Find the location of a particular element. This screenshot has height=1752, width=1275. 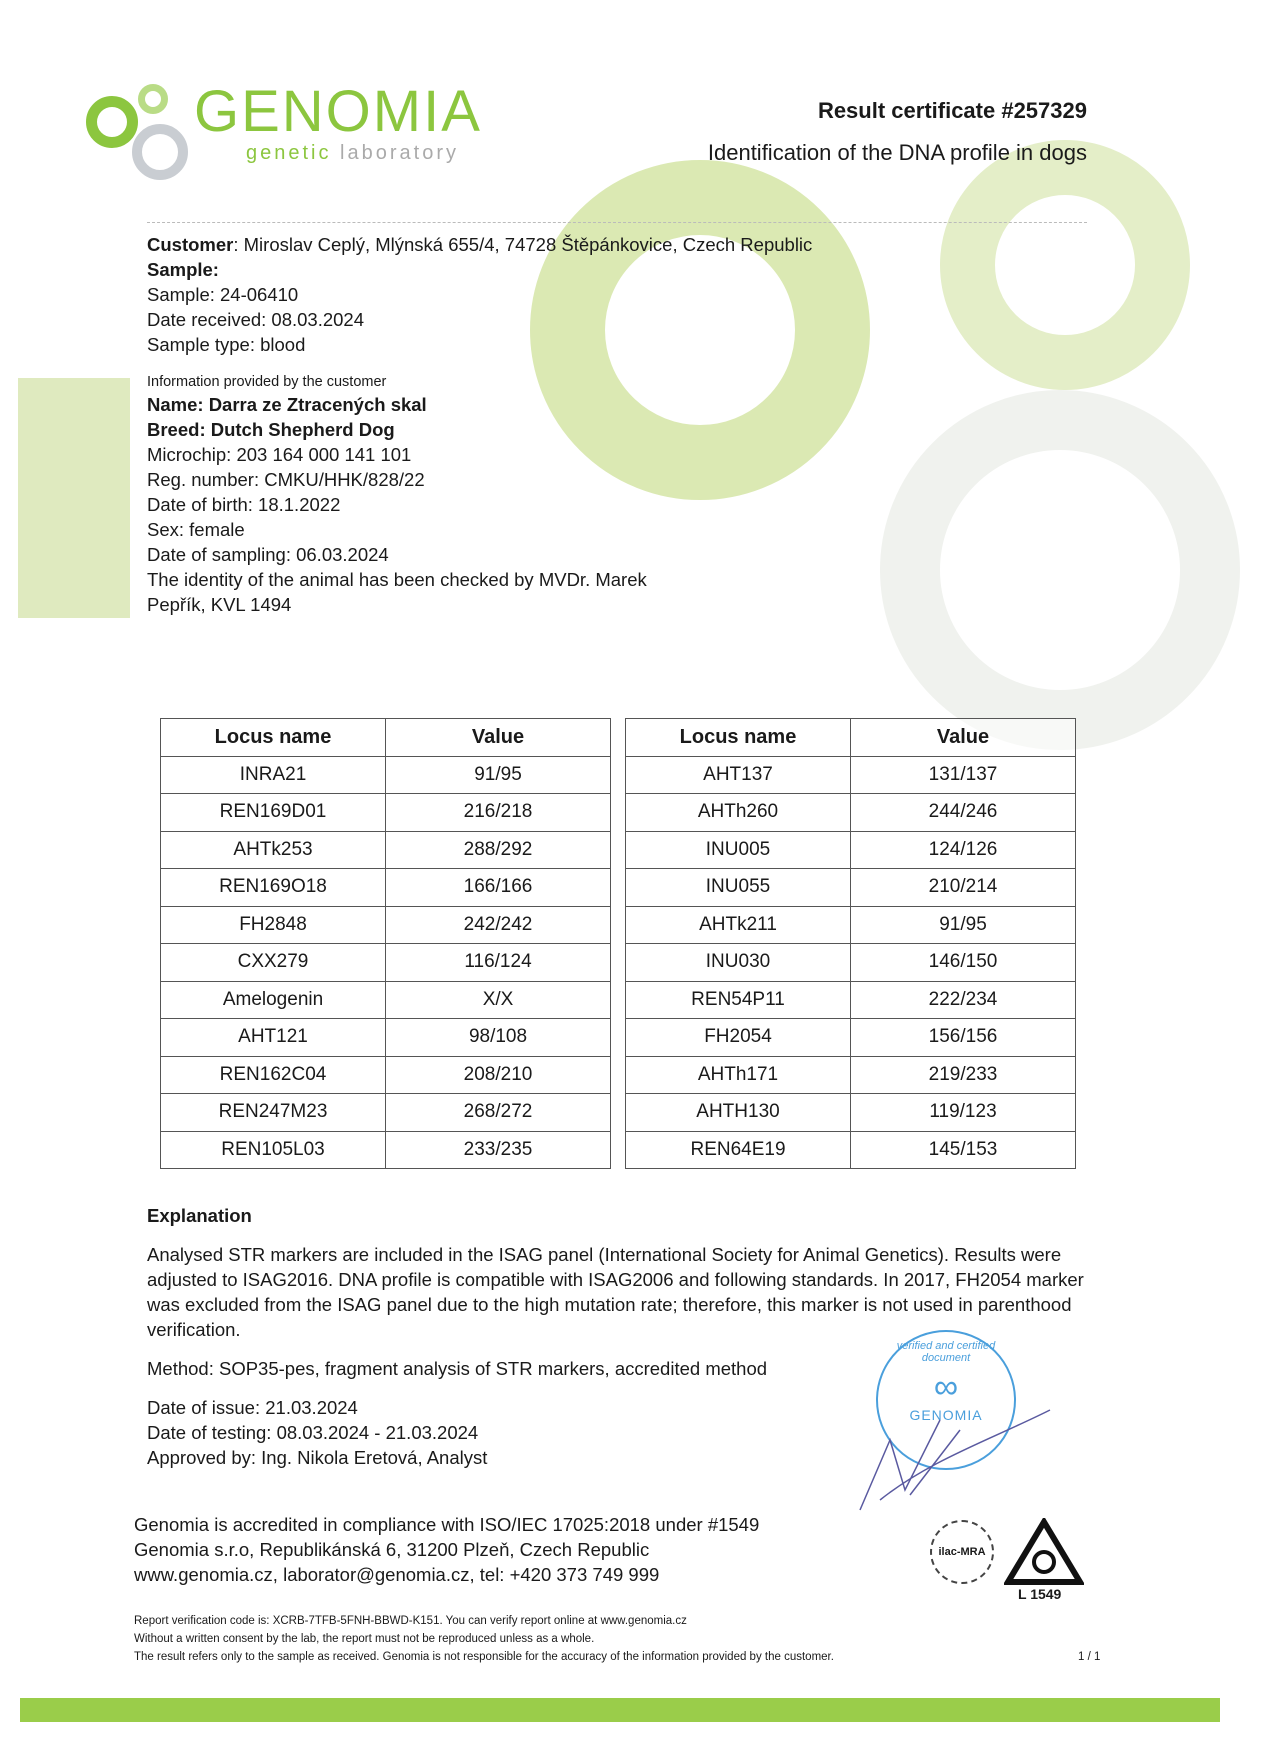

sample-id: Sample: 24-06410 is located at coordinates (223, 294).